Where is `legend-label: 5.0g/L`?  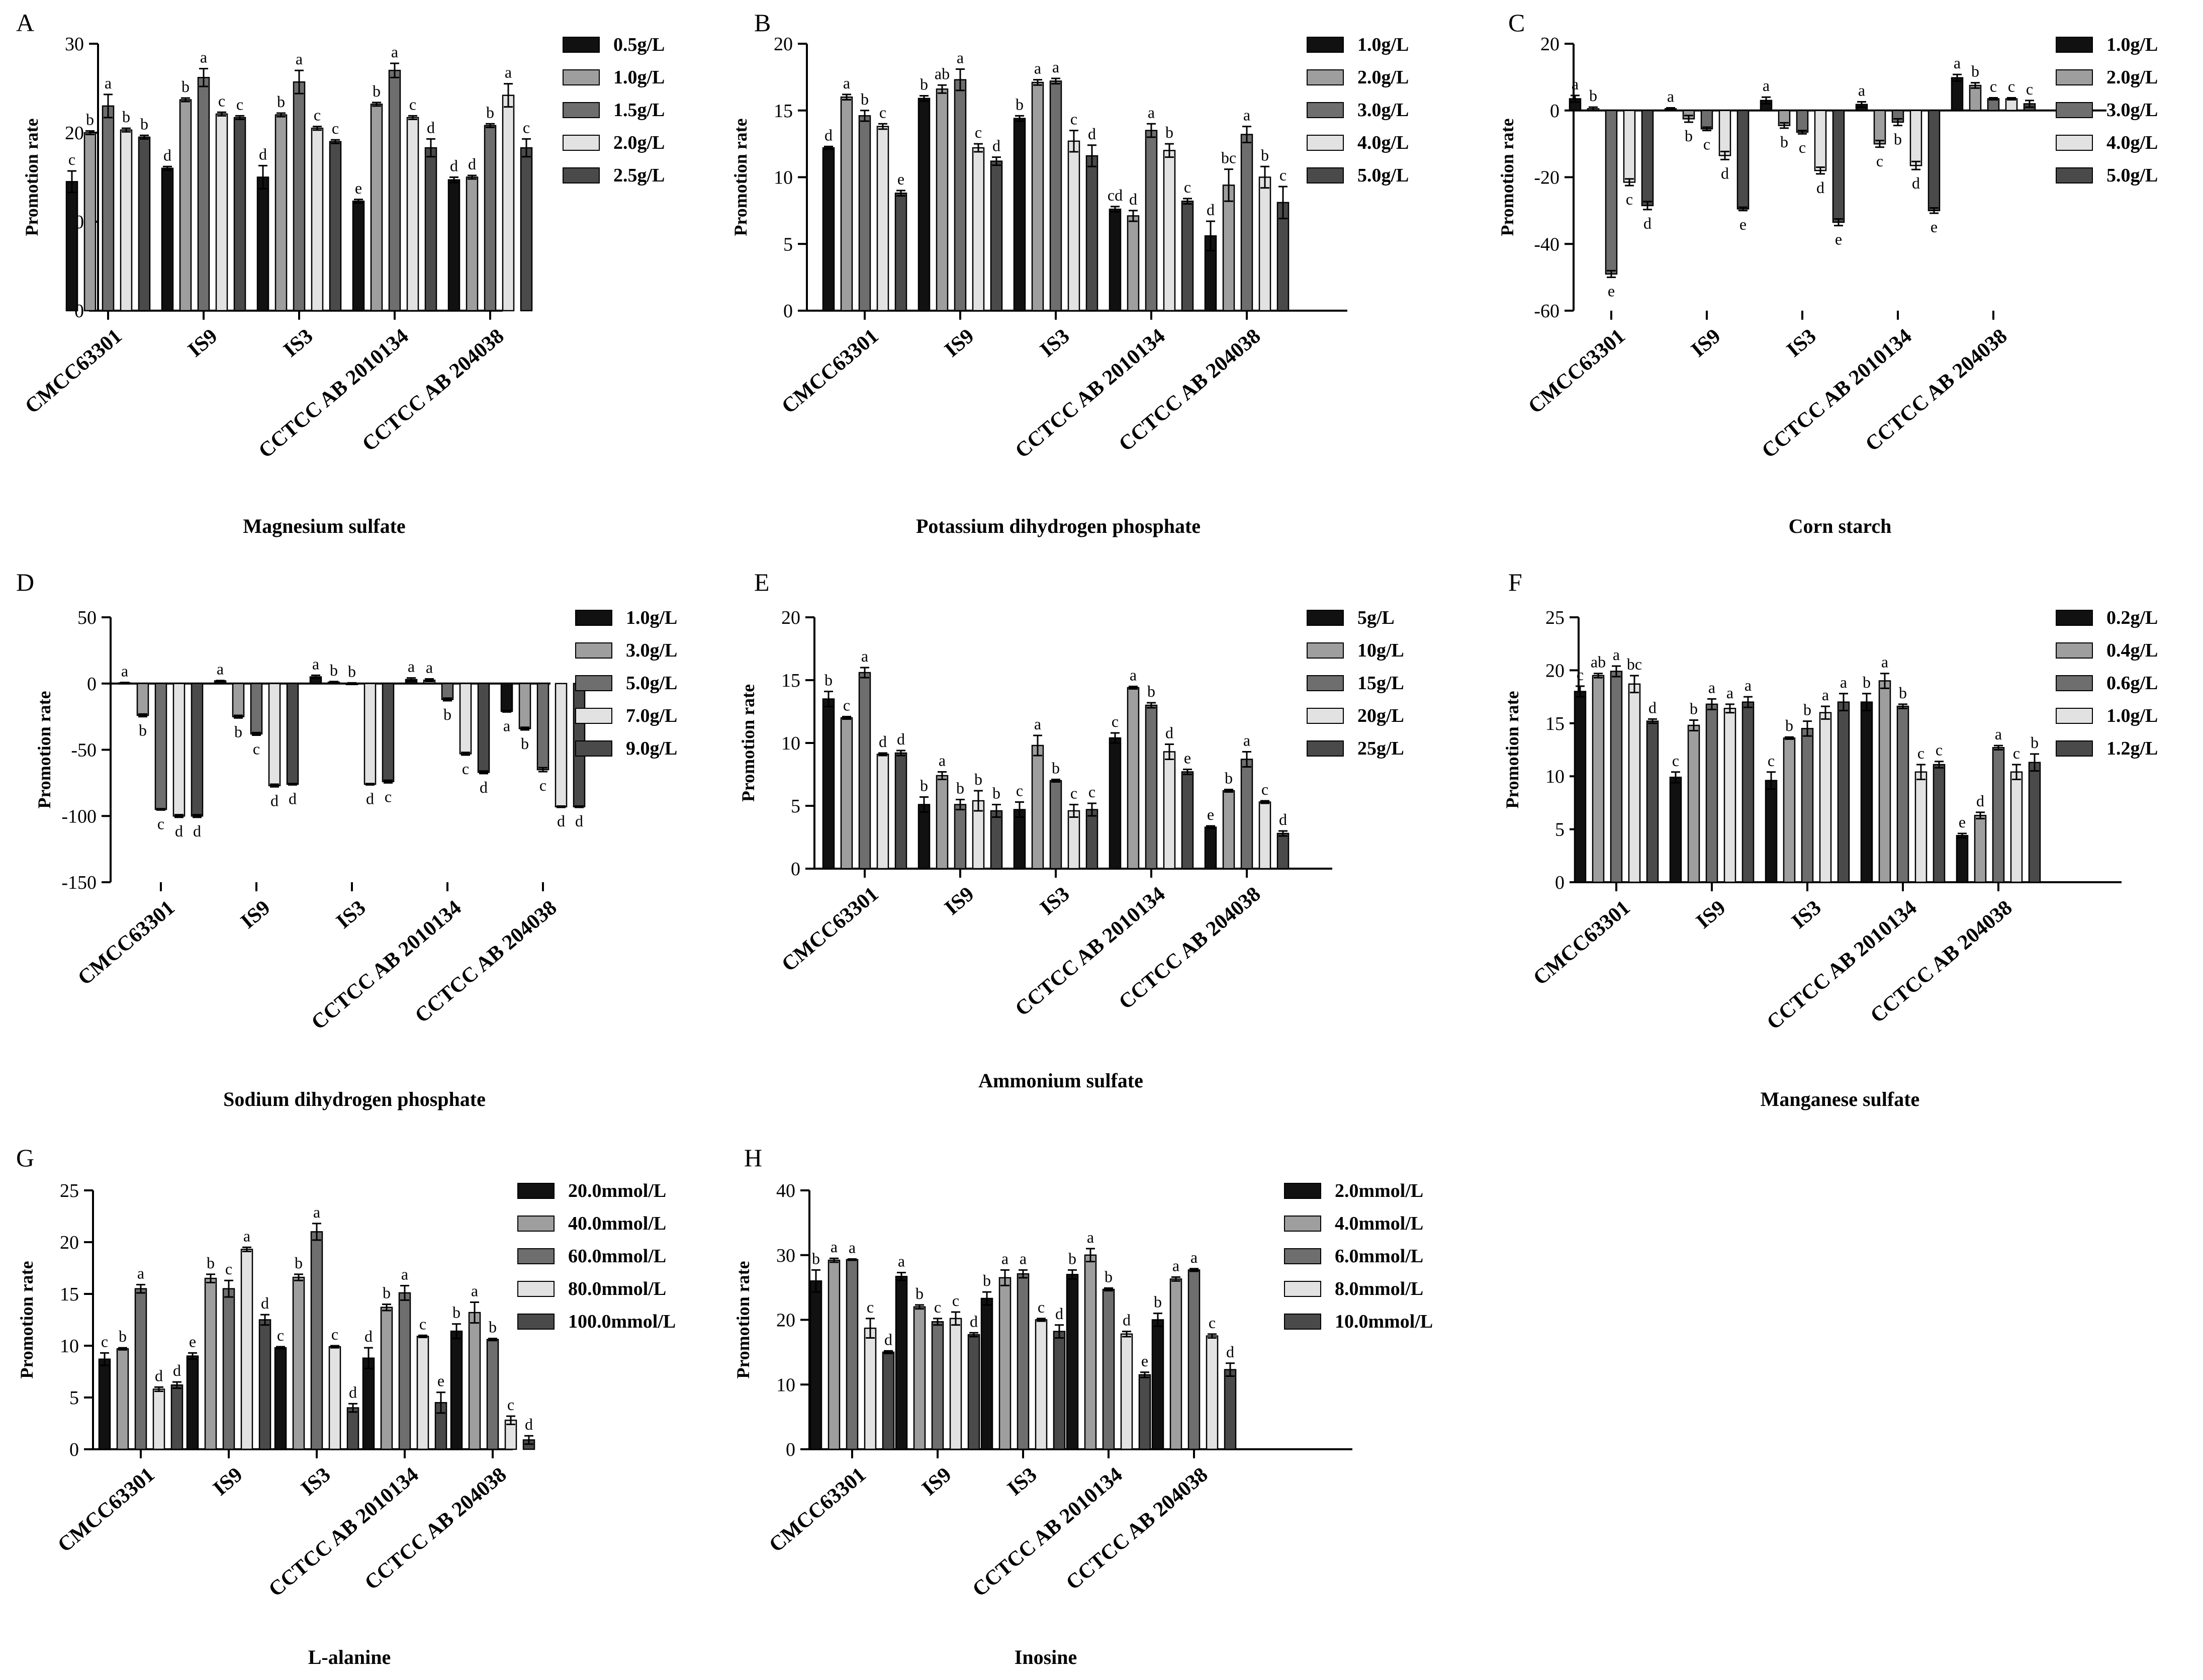
legend-label: 5.0g/L is located at coordinates (1383, 175).